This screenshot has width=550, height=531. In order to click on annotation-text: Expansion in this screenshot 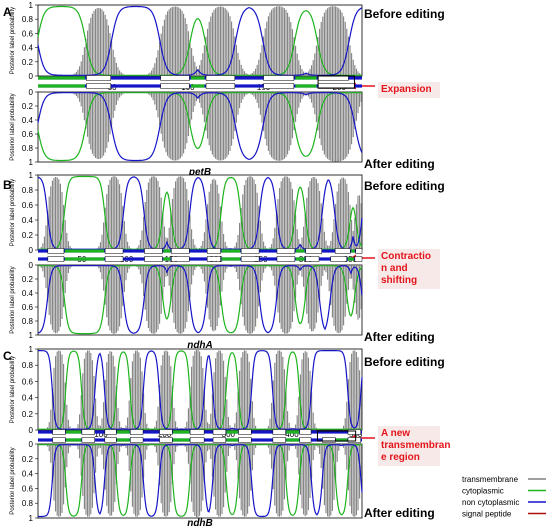, I will do `click(406, 89)`.